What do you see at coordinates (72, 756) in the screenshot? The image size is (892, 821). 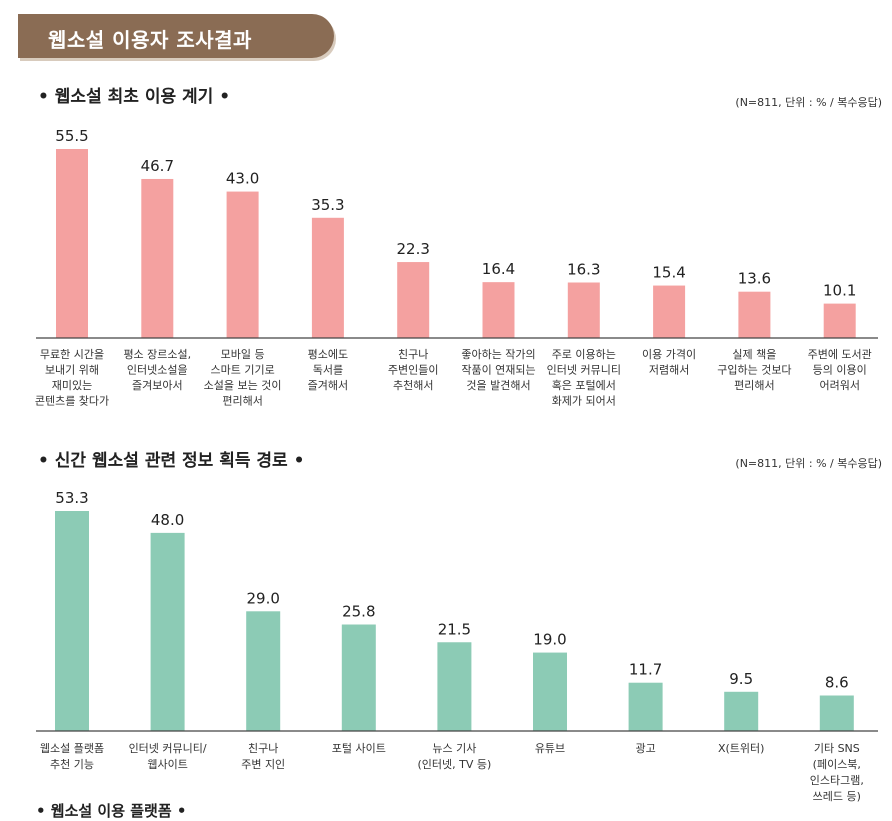 I see `chart2-category-label: 웹소설 플랫폼 추천 기능` at bounding box center [72, 756].